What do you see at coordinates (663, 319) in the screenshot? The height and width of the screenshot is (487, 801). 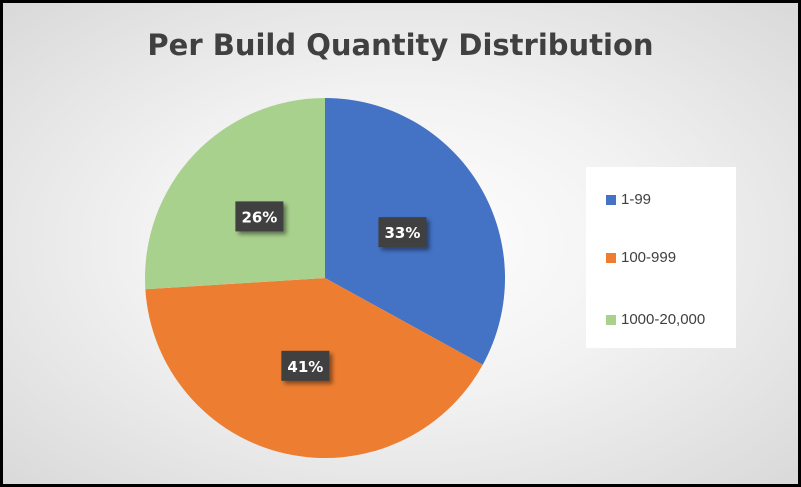 I see `legend-label: 1000-20,000` at bounding box center [663, 319].